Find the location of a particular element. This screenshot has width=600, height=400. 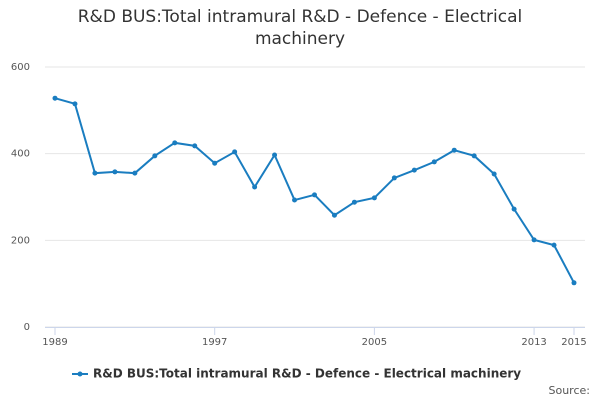

y-tick-label: 400 is located at coordinates (20, 154).